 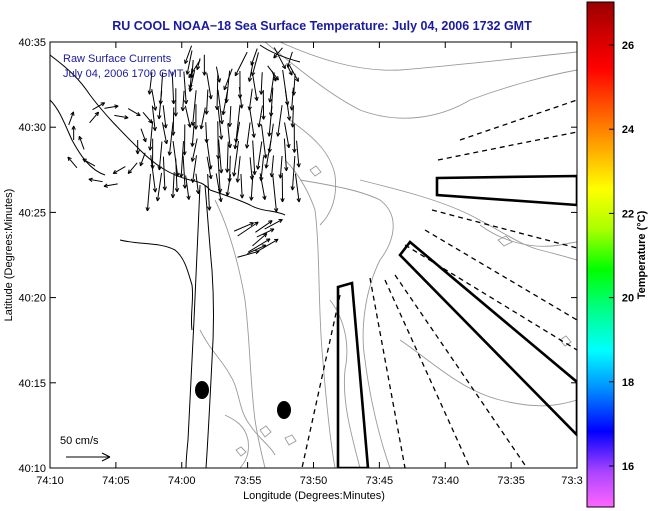 What do you see at coordinates (600, 254) in the screenshot?
I see `colorbar` at bounding box center [600, 254].